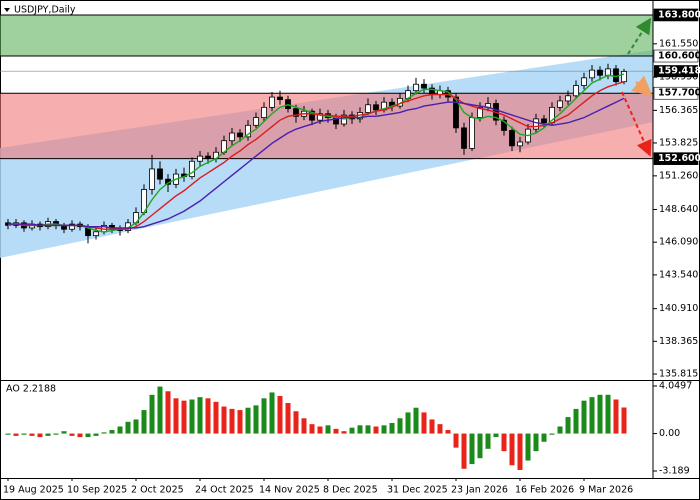 Image resolution: width=700 pixels, height=500 pixels. Describe the element at coordinates (678, 77) in the screenshot. I see `y-tick-label: 158.950` at that location.